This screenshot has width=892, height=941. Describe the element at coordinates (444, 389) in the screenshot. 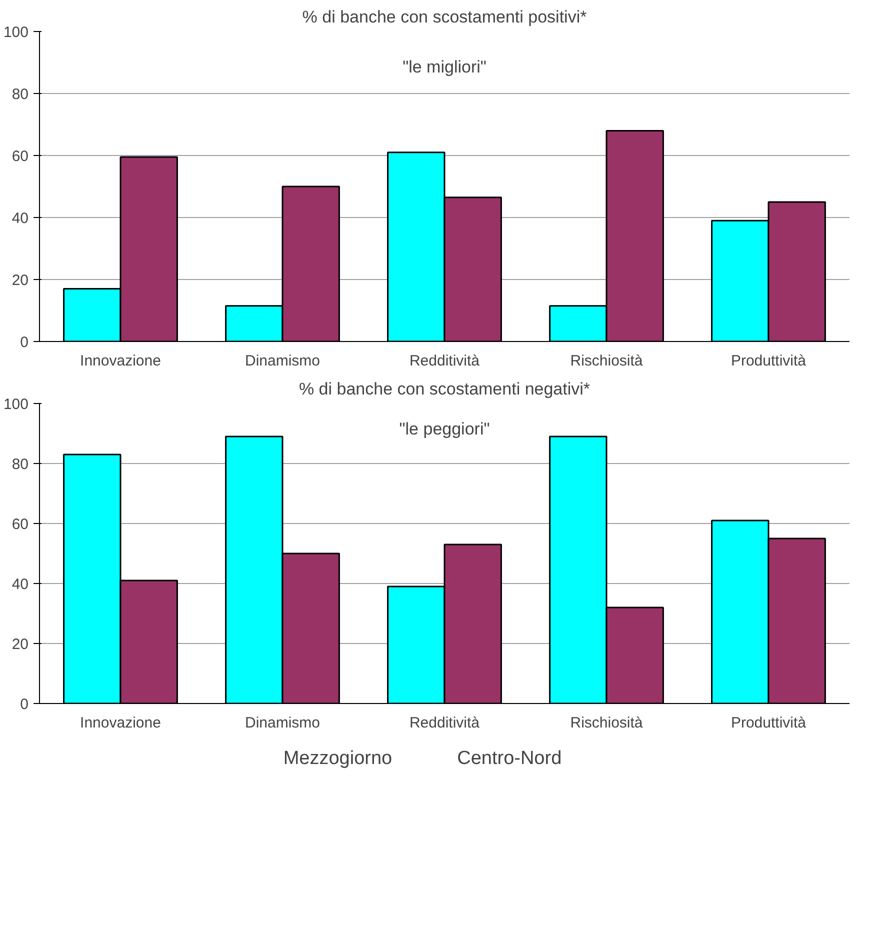

I see `chart-title: % di banche con scostamenti negativi*` at that location.